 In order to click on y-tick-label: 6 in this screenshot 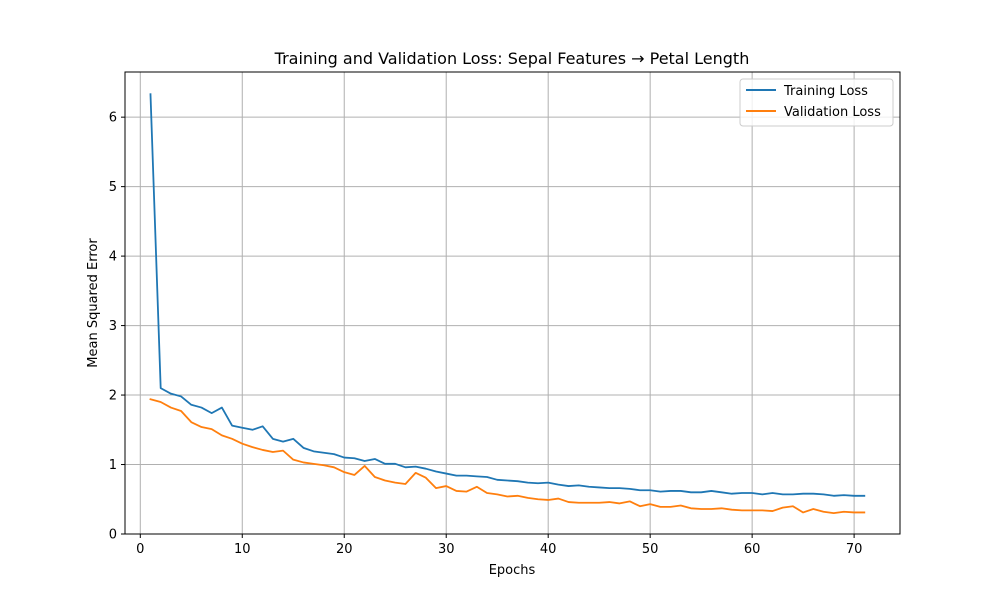, I will do `click(113, 118)`.